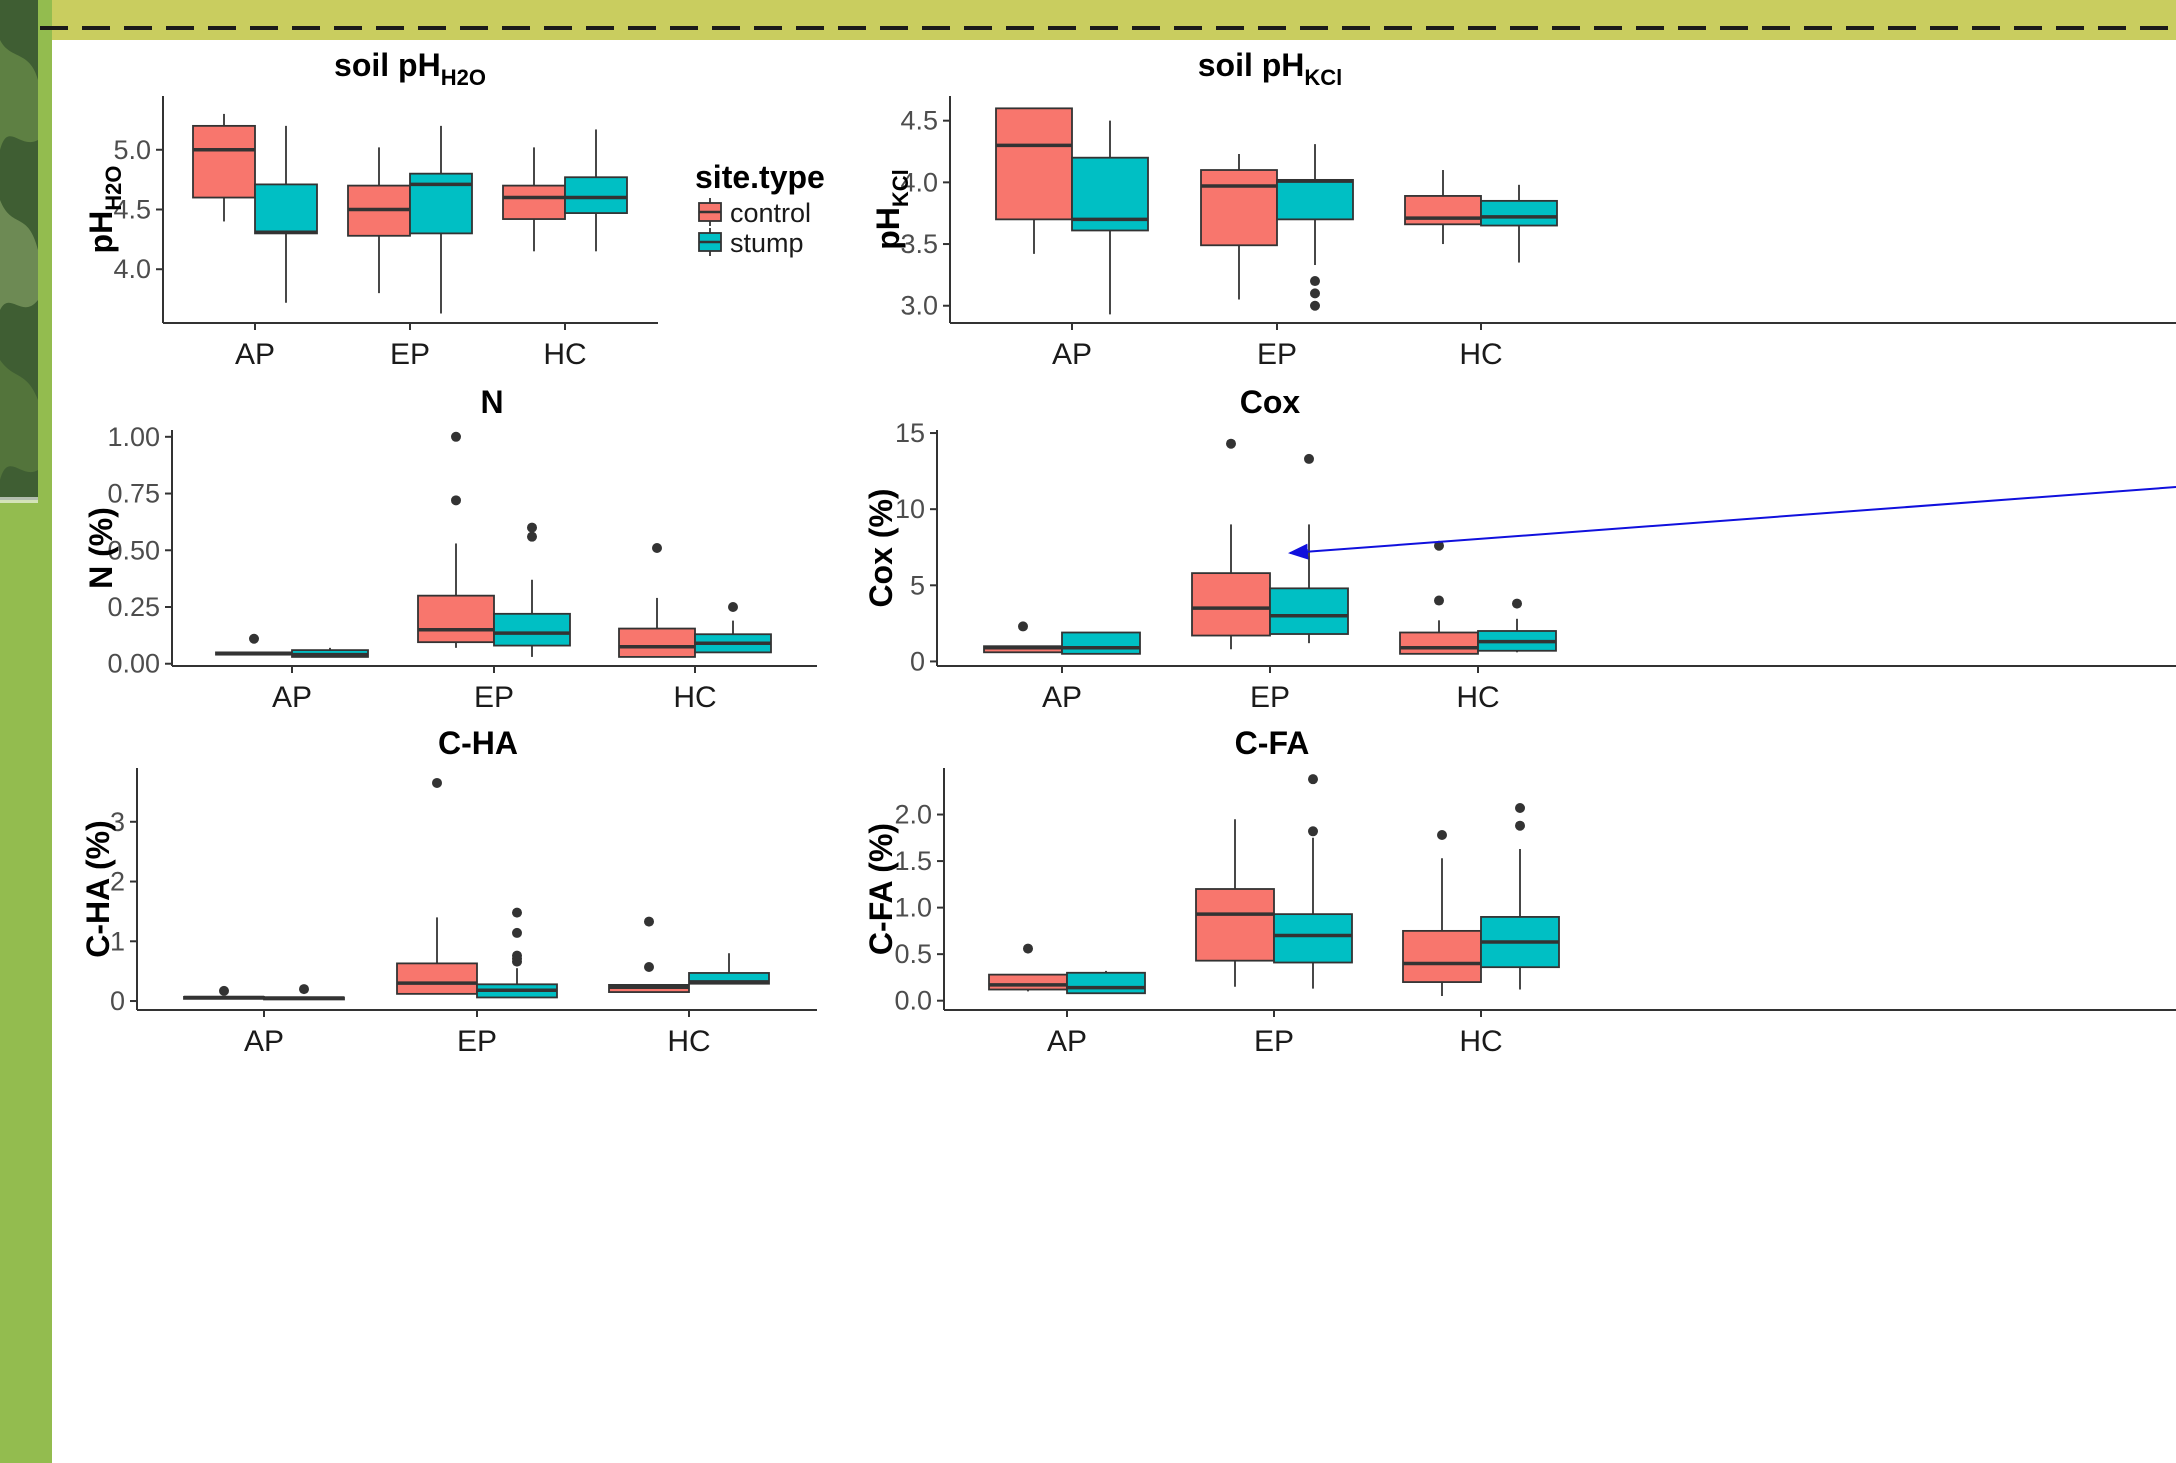 The image size is (2176, 1463). I want to click on chart-panel-3: 0.00 0.25 0.50 0.75 1.00 AP EP HC N N (%), so click(450, 549).